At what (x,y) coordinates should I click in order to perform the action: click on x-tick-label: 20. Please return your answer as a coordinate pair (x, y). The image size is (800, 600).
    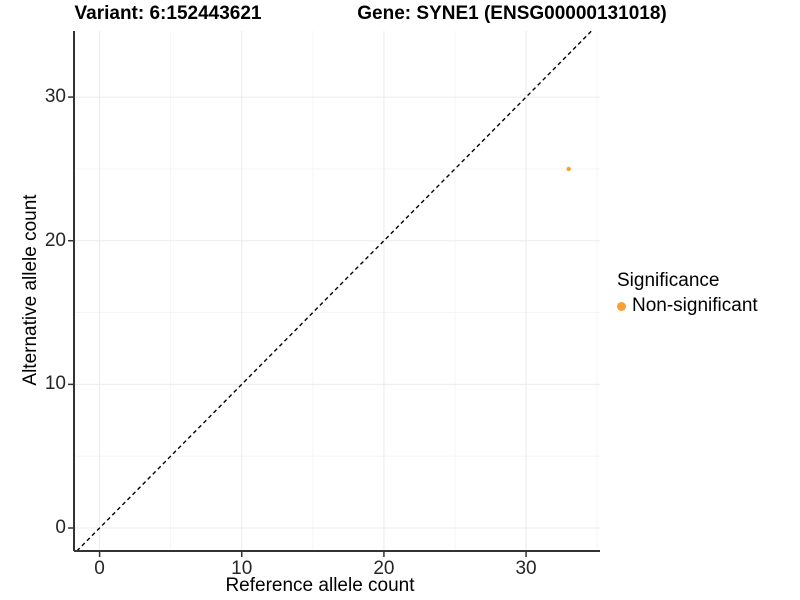
    Looking at the image, I should click on (384, 568).